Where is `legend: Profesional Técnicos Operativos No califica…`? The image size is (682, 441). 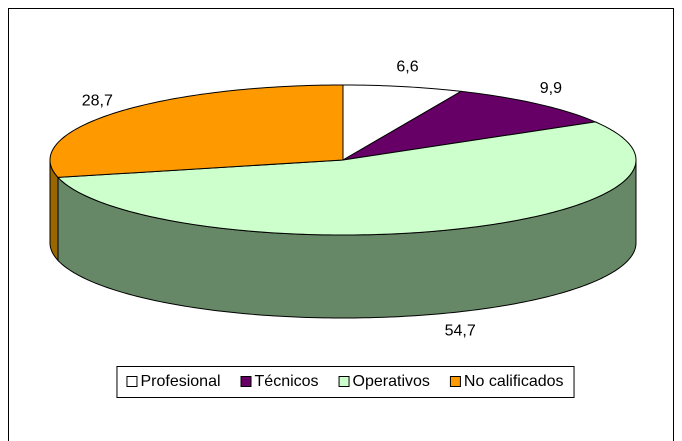
legend: Profesional Técnicos Operativos No califica… is located at coordinates (345, 382).